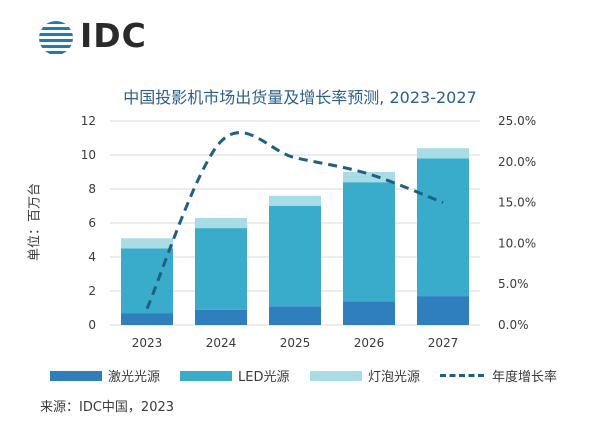 The width and height of the screenshot is (600, 421). Describe the element at coordinates (92, 325) in the screenshot. I see `y-tick-label: 0` at that location.